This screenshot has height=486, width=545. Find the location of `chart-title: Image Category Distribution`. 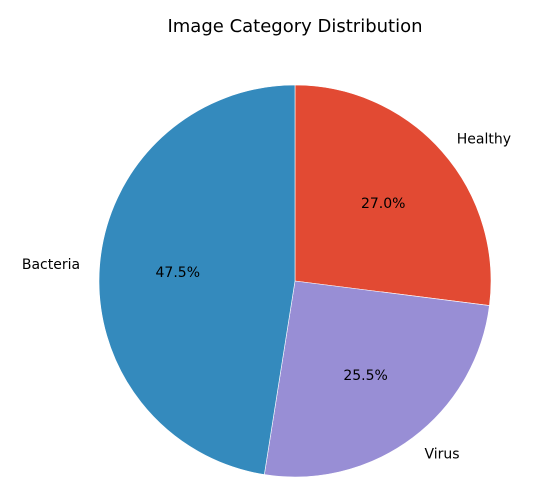

chart-title: Image Category Distribution is located at coordinates (294, 26).